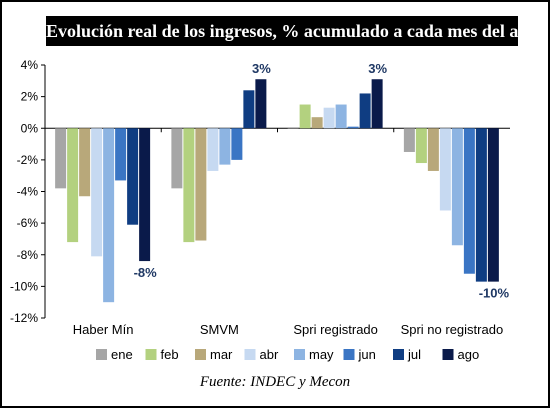  What do you see at coordinates (28, 255) in the screenshot?
I see `y-tick-label: -8%` at bounding box center [28, 255].